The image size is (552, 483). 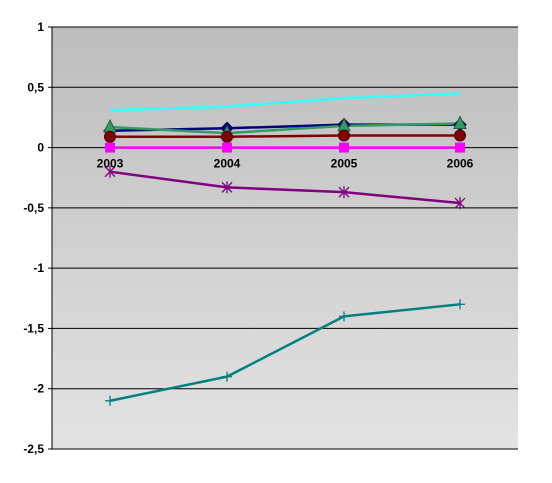 I want to click on y-tick-label: 1, so click(x=40, y=27).